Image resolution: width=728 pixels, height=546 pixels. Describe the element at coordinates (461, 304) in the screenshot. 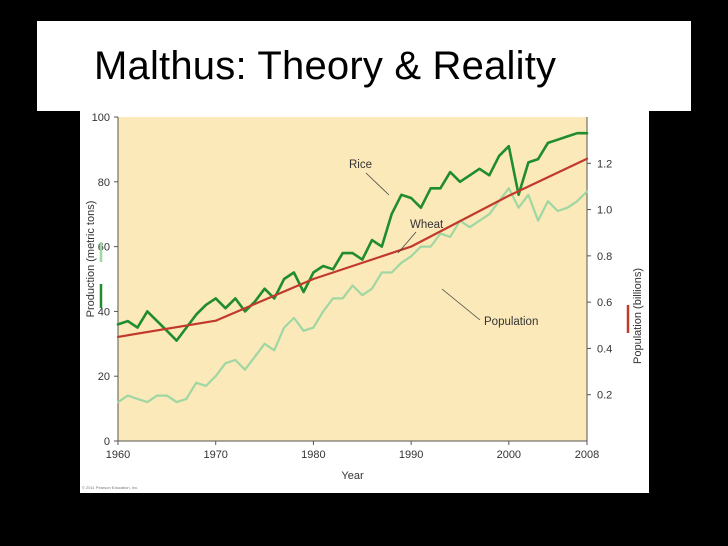

I see `population-leader-line` at that location.